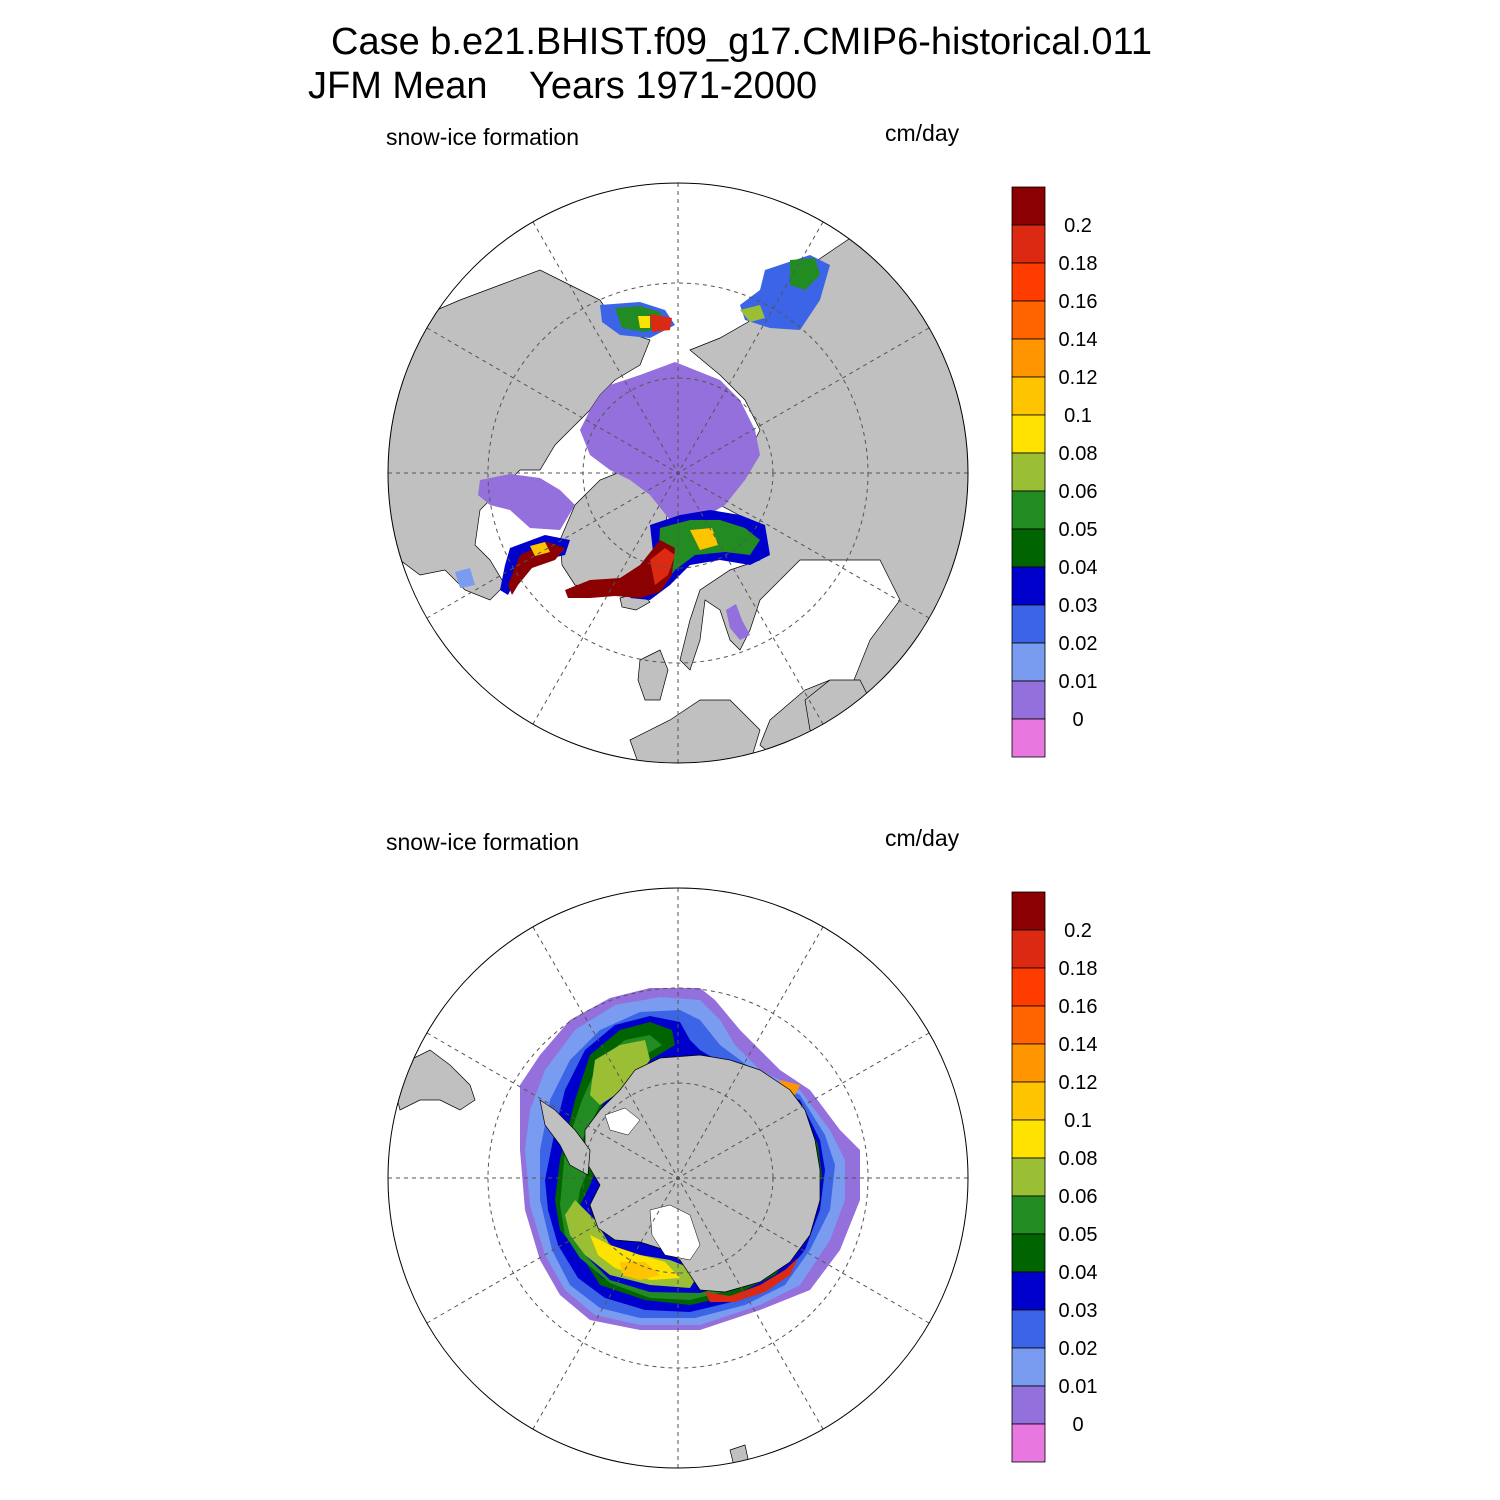  Describe the element at coordinates (465, 578) in the screenshot. I see `north-labrador-ice-small` at that location.